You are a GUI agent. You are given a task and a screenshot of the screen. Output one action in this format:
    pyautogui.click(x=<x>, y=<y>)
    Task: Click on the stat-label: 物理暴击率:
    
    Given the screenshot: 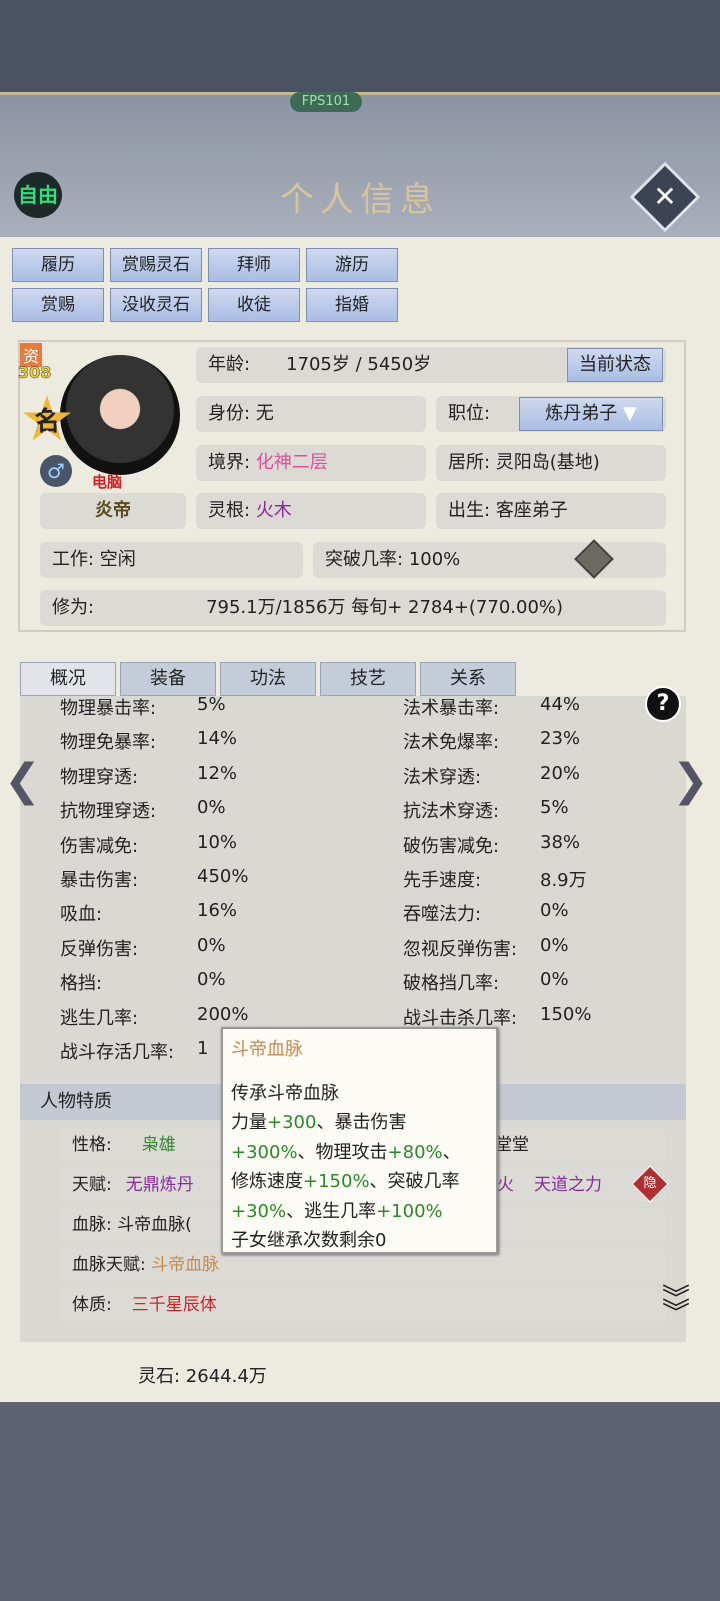 What is the action you would take?
    pyautogui.click(x=108, y=708)
    